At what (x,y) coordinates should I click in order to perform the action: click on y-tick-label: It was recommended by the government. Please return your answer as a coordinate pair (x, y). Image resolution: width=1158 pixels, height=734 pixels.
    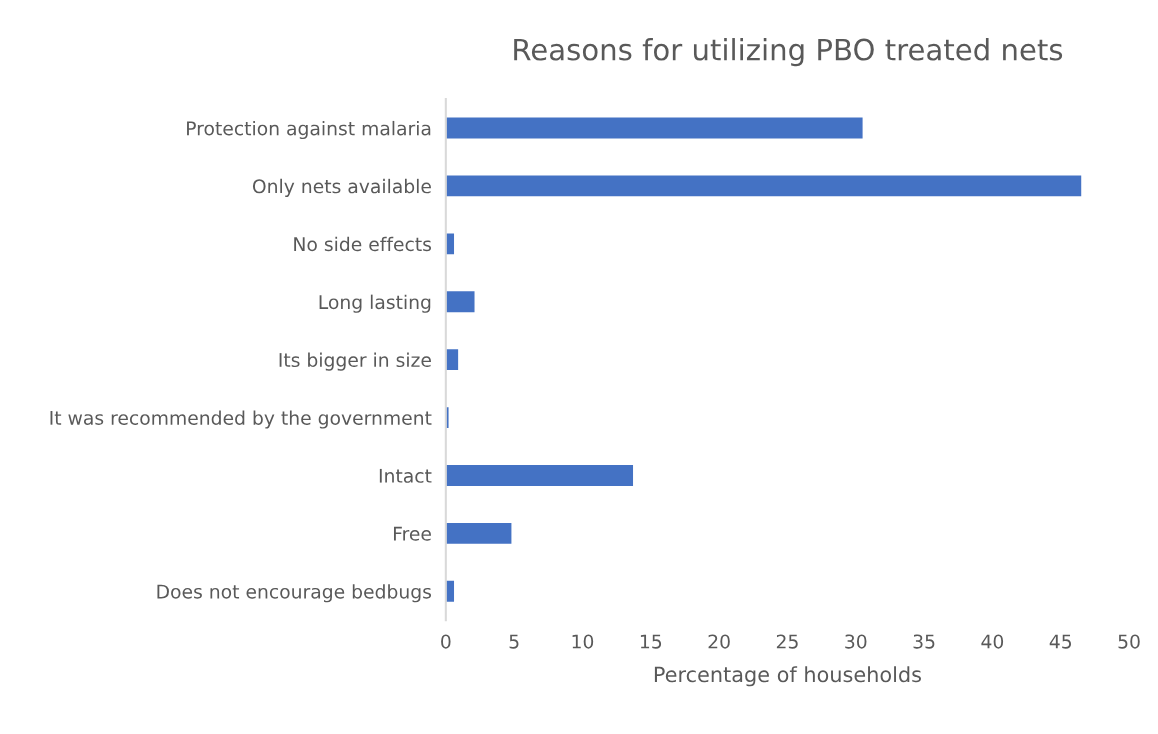
    Looking at the image, I should click on (241, 419).